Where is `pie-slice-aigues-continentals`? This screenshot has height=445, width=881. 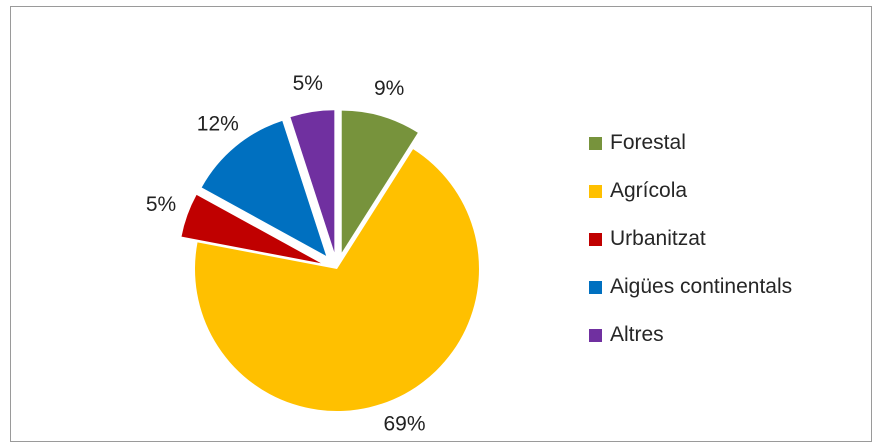 pie-slice-aigues-continentals is located at coordinates (264, 188).